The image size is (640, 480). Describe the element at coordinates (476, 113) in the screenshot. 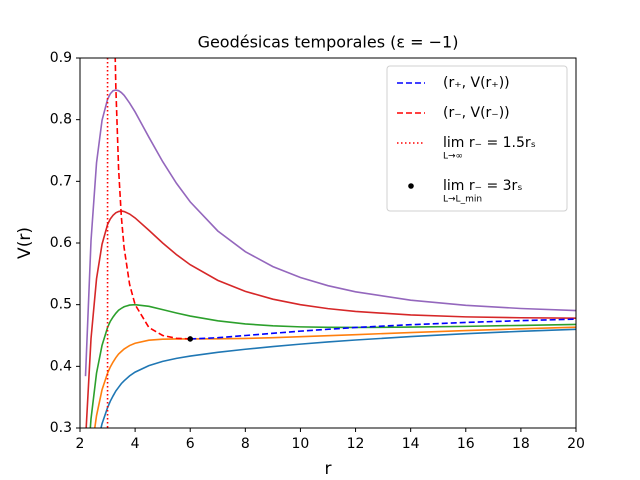

I see `legend-label: (r₋, V(r₋))` at that location.